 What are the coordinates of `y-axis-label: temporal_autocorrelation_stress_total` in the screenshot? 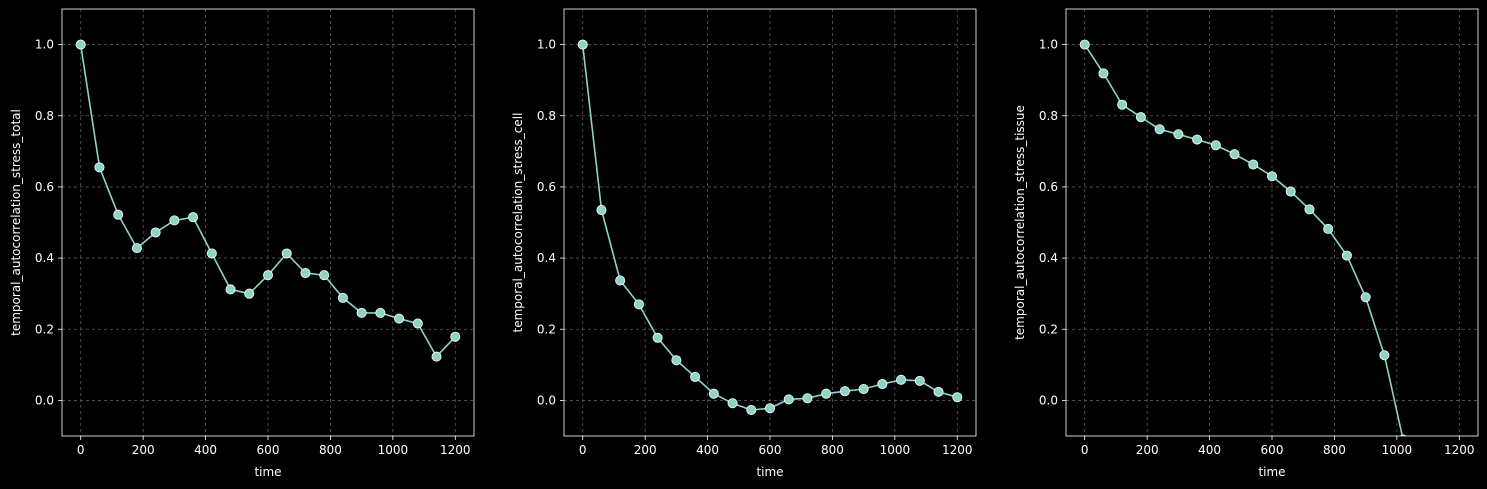 It's located at (16, 222).